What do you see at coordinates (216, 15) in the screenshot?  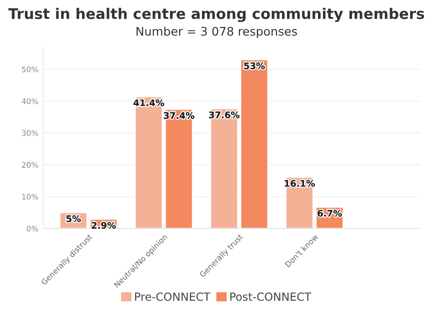 I see `chart-title: Trust in health centre among community members` at bounding box center [216, 15].